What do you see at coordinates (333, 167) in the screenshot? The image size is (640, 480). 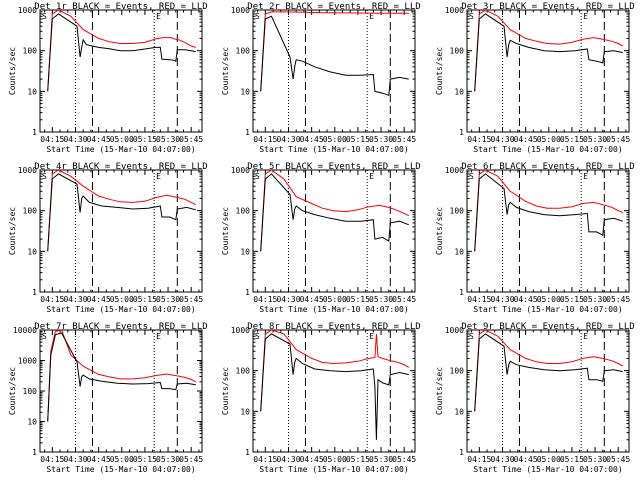 I see `panel-title: Det 5r BLACK = Events, RED = LLD` at bounding box center [333, 167].